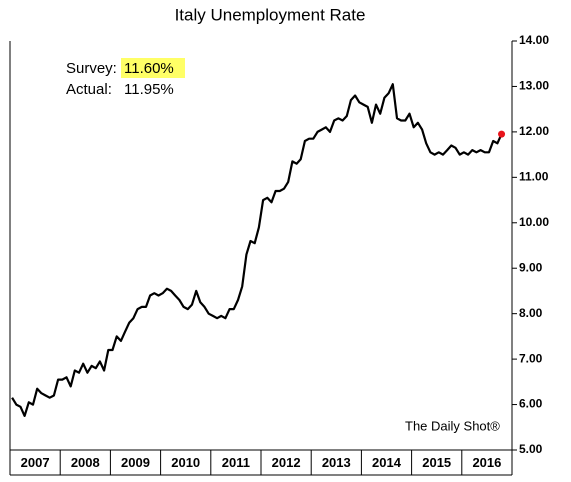  Describe the element at coordinates (531, 449) in the screenshot. I see `y-tick-label: 5.00` at that location.